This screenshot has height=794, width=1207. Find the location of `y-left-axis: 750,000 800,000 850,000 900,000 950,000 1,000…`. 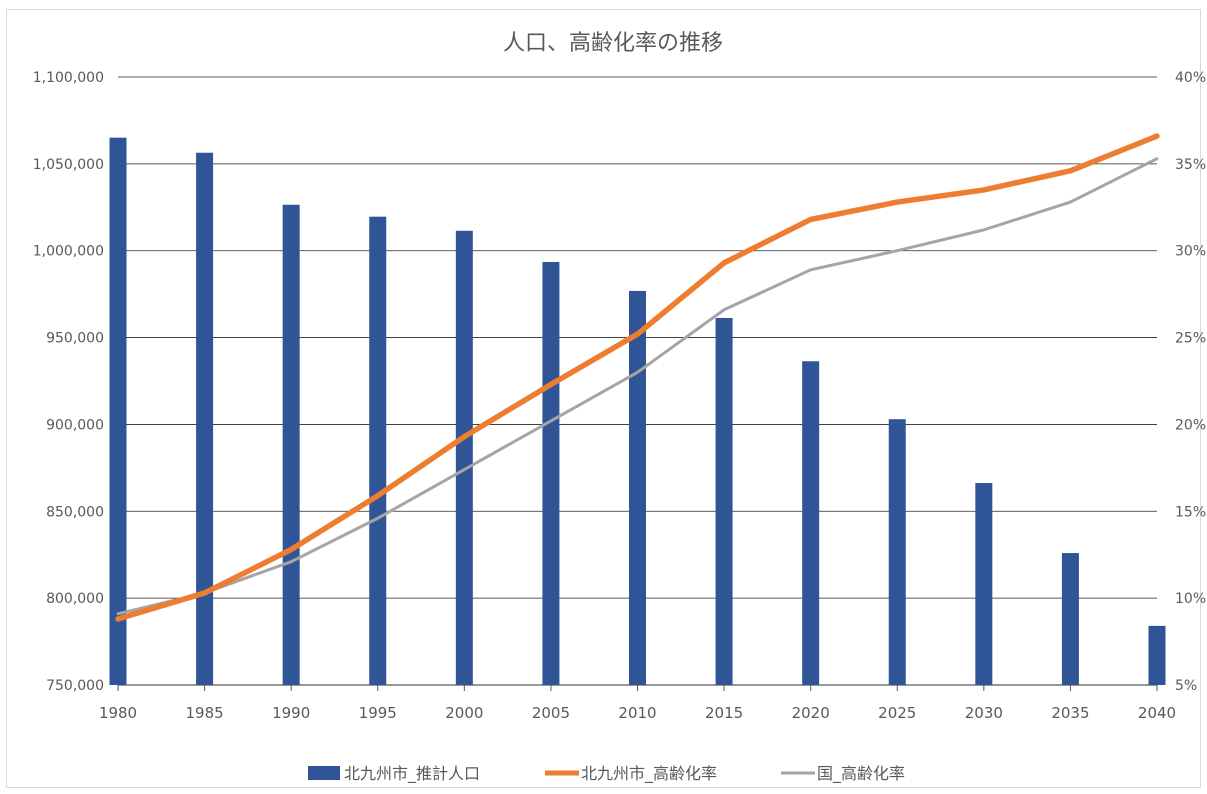

y-left-axis: 750,000 800,000 850,000 900,000 950,000 1,000… is located at coordinates (68, 382).